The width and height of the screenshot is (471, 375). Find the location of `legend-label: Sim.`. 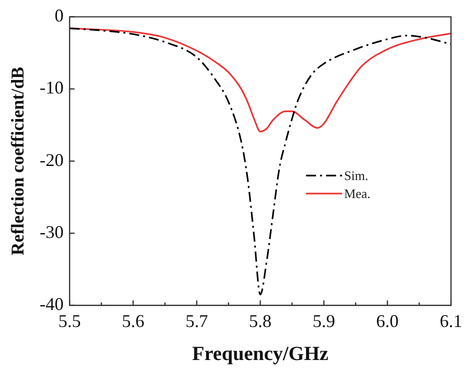

legend-label: Sim. is located at coordinates (356, 175).